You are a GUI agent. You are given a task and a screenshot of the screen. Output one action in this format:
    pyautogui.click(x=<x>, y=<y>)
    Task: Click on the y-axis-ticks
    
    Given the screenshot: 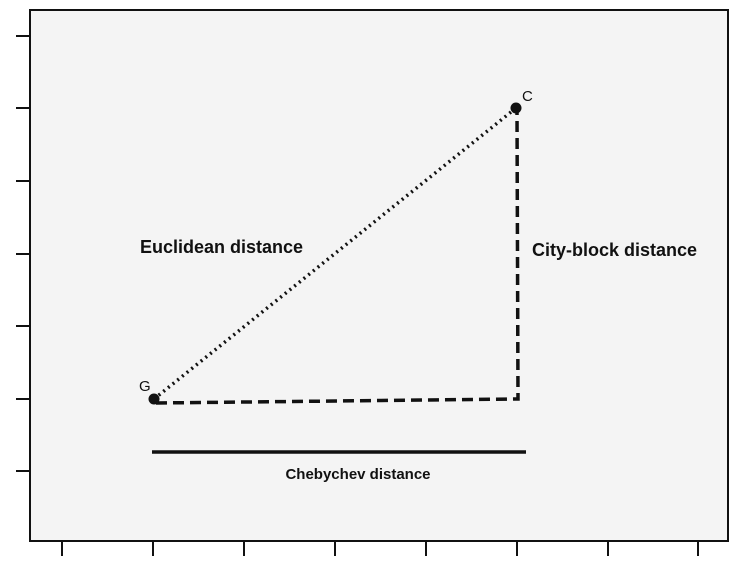 What is the action you would take?
    pyautogui.click(x=23, y=253)
    